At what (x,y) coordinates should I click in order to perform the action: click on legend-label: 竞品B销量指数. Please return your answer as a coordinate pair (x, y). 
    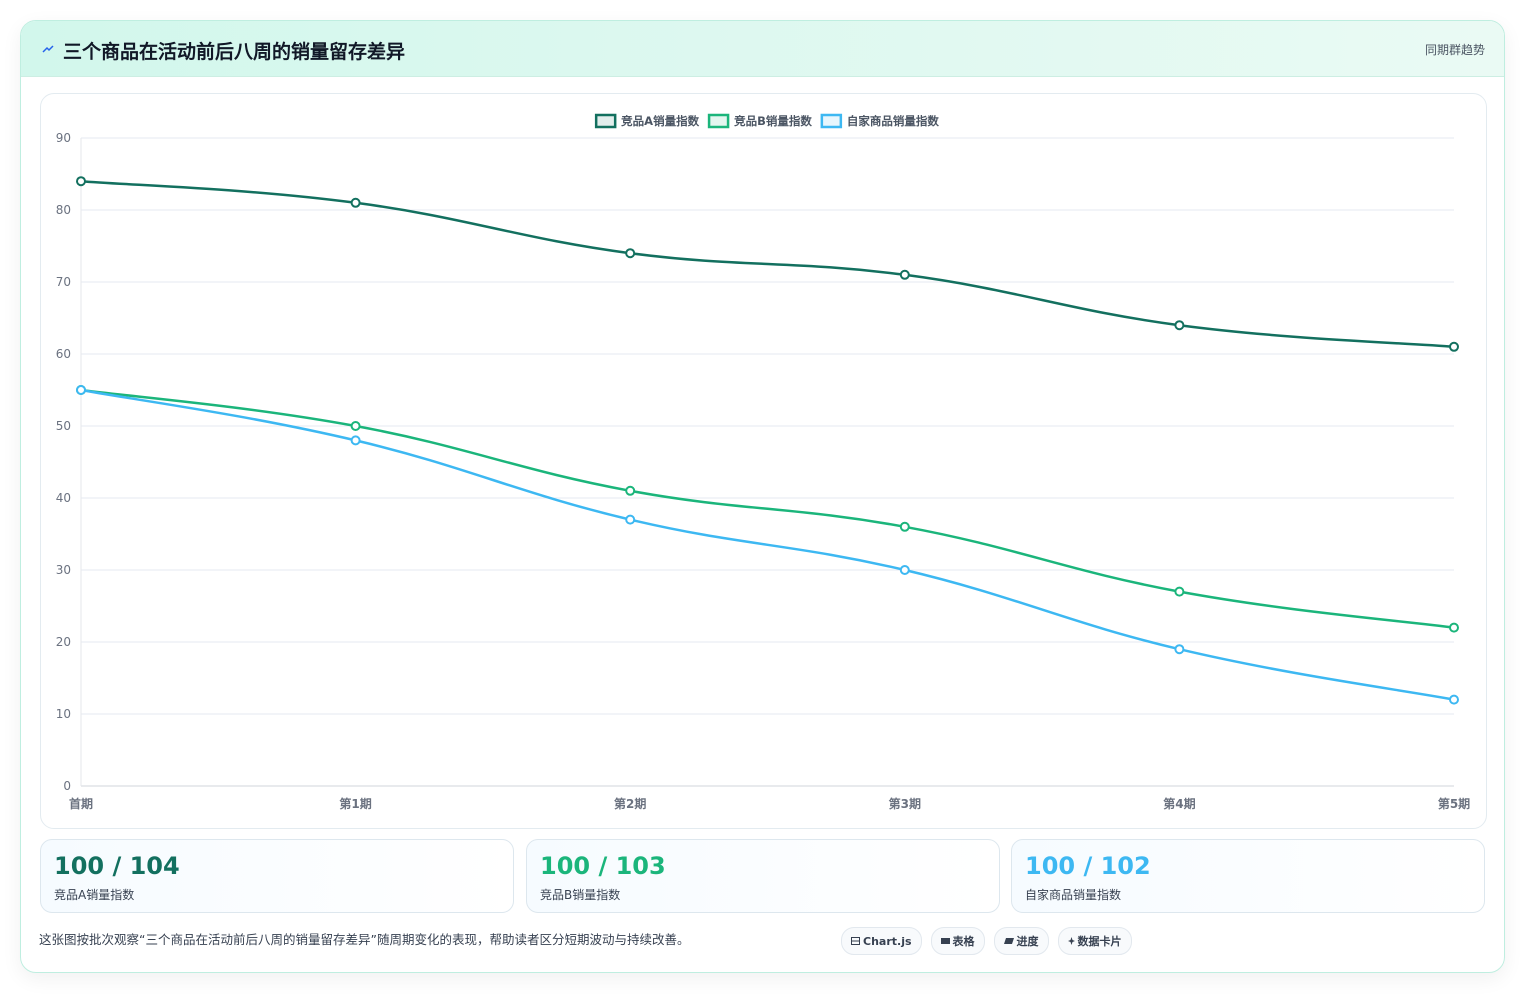
    Looking at the image, I should click on (773, 121).